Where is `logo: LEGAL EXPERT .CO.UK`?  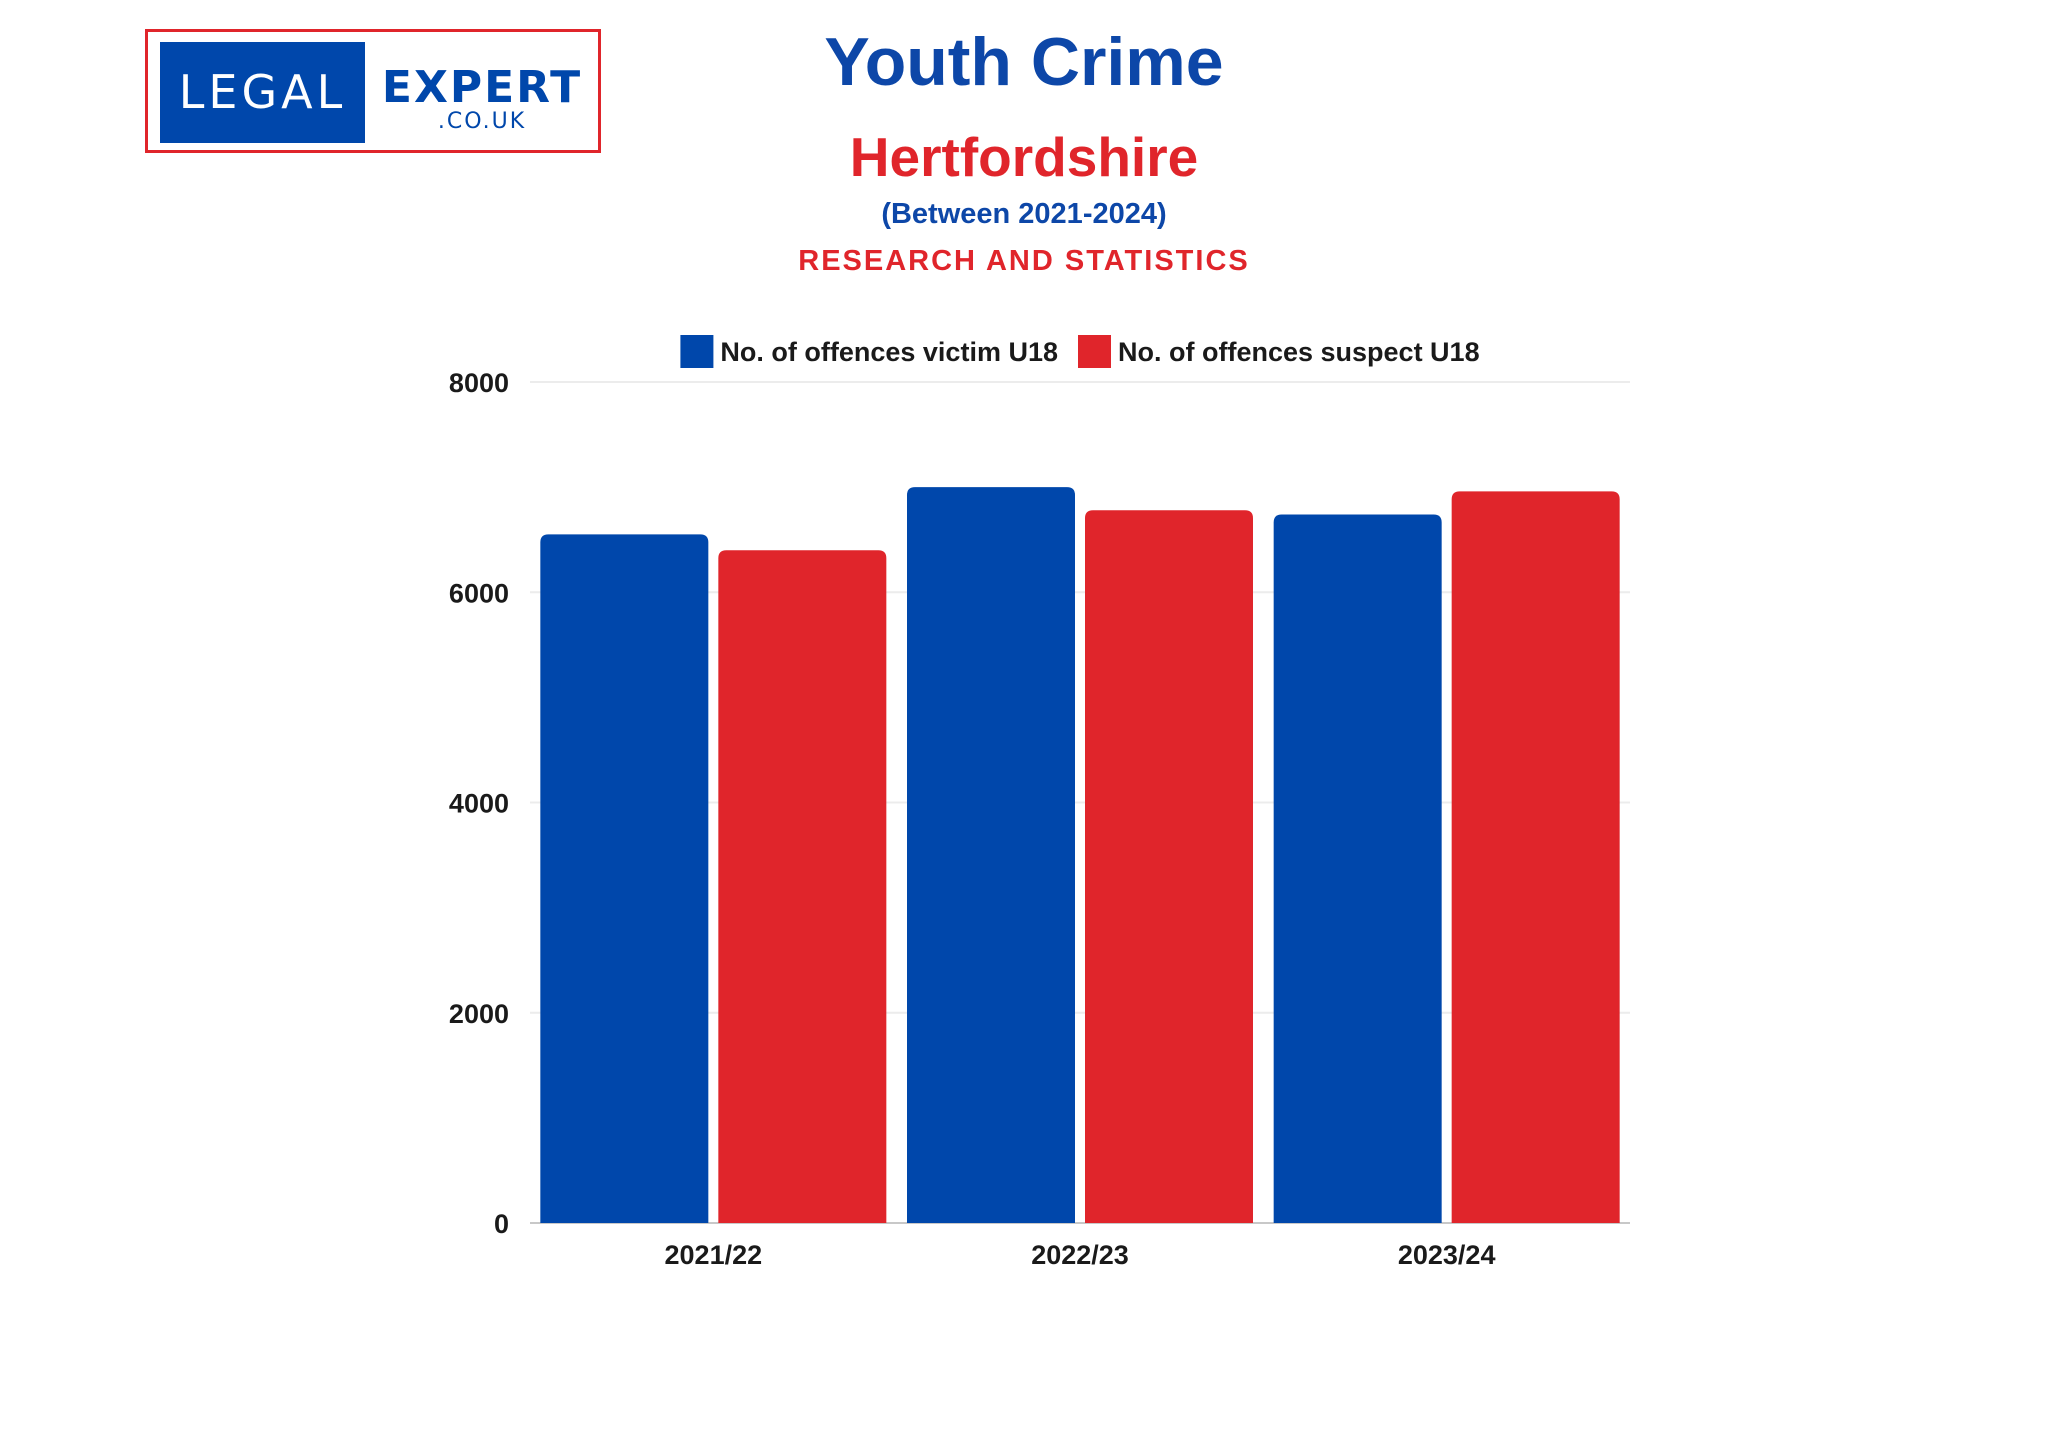
logo: LEGAL EXPERT .CO.UK is located at coordinates (373, 91).